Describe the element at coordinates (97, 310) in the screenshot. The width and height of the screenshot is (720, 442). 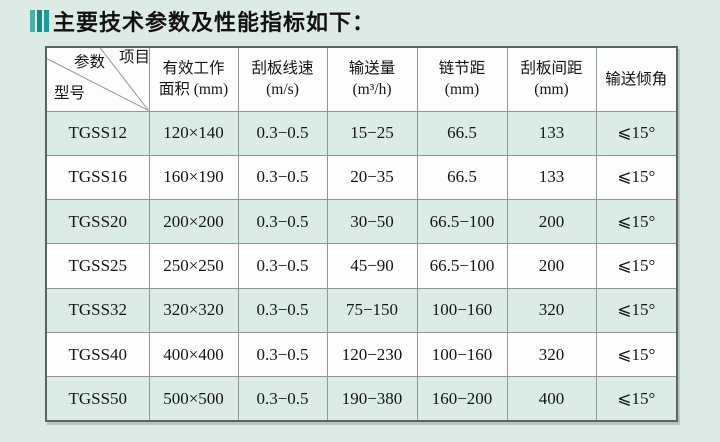
I see `cell-model: TGSS32` at that location.